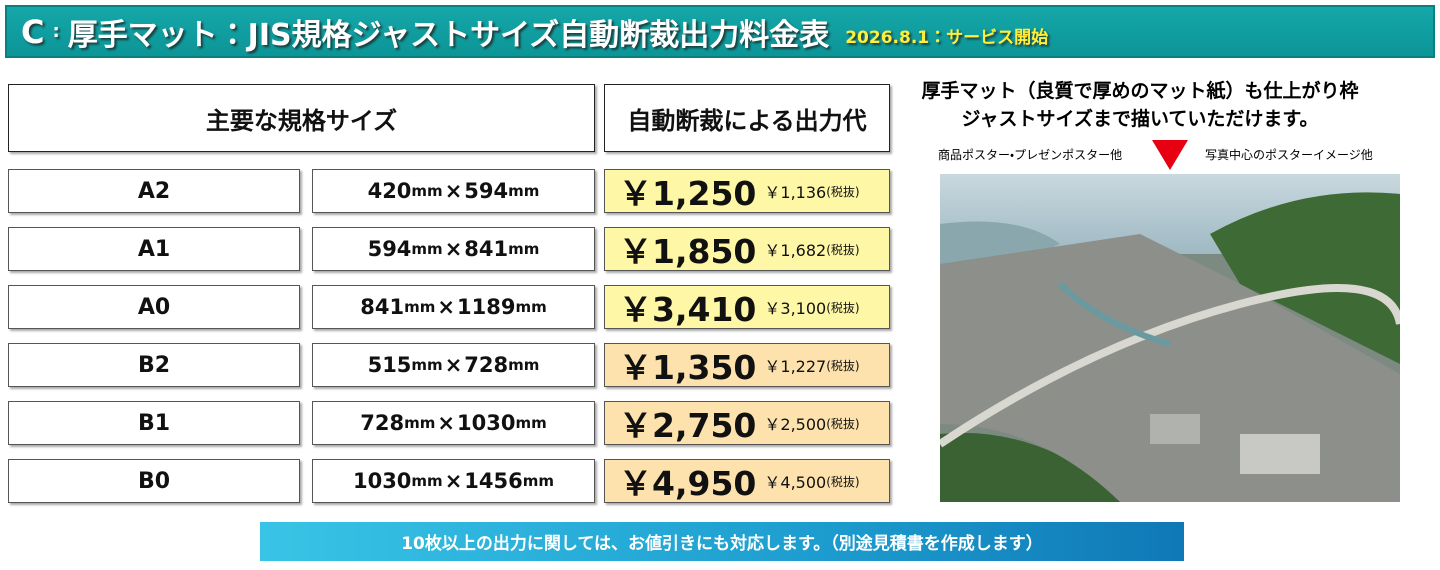 This screenshot has width=1440, height=570. I want to click on header-label: C, so click(33, 31).